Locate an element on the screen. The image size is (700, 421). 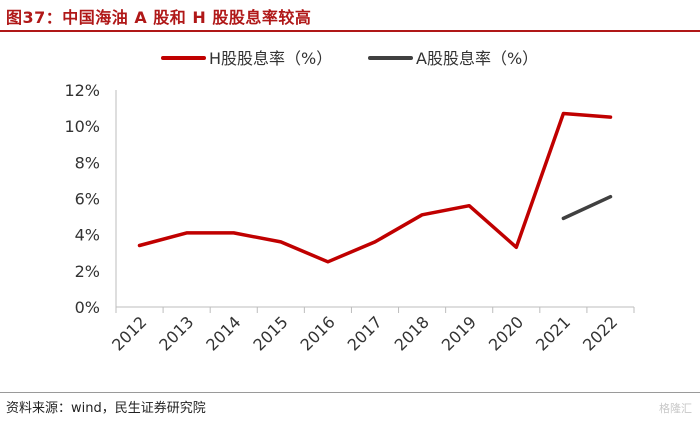
y-axis: 0% 2% 4% 6% 8% 10% 12% is located at coordinates (90, 199).